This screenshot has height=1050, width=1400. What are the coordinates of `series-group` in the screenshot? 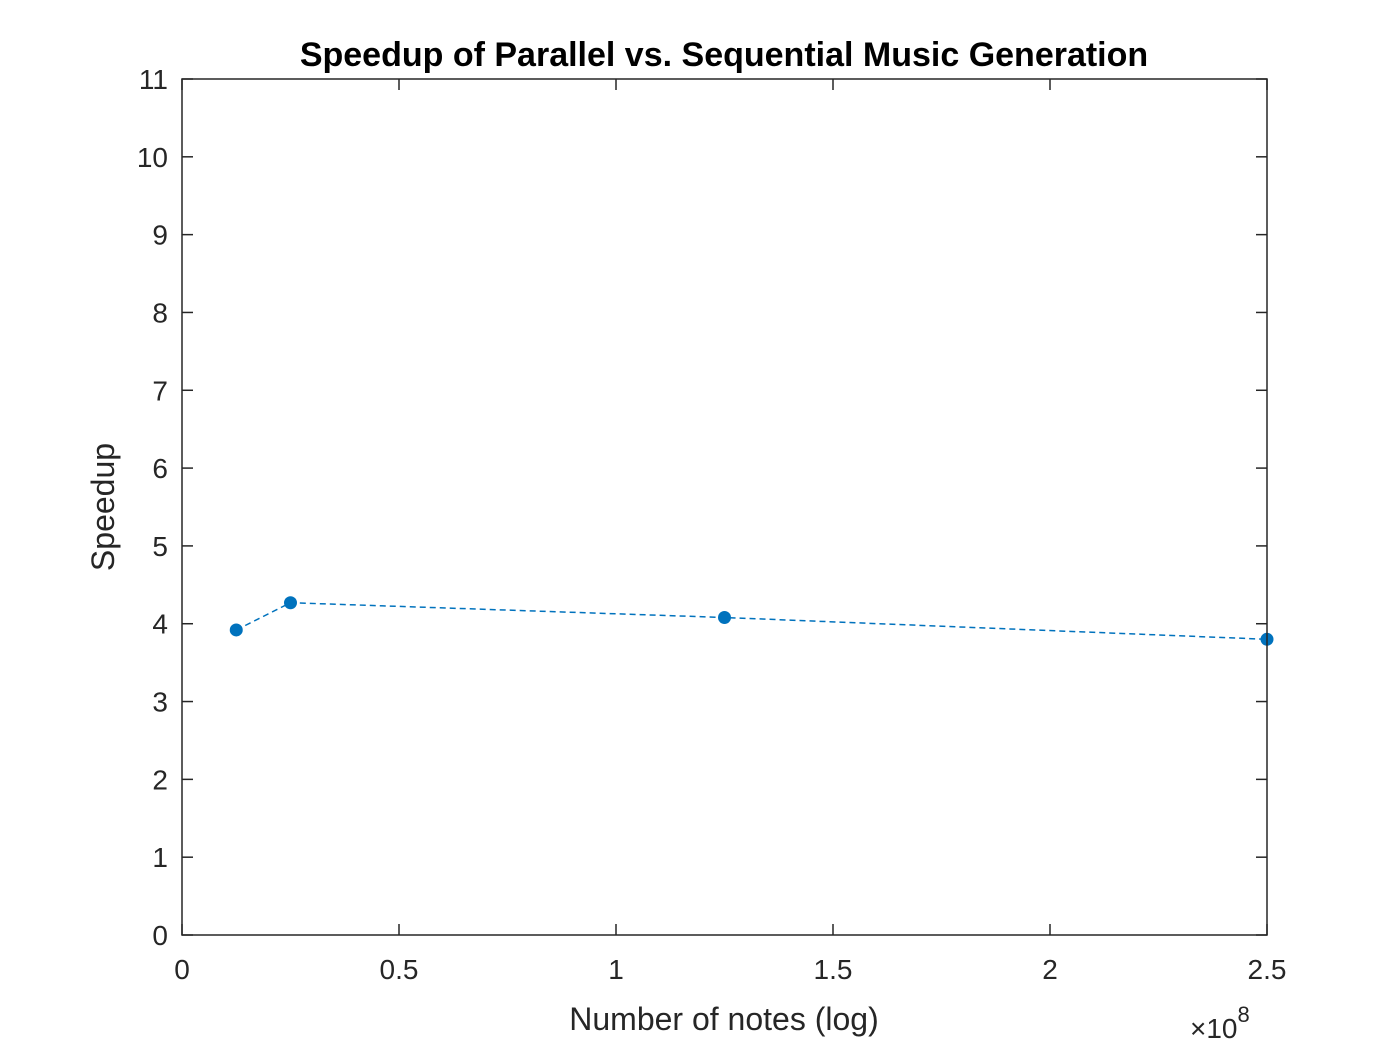 It's located at (751, 621).